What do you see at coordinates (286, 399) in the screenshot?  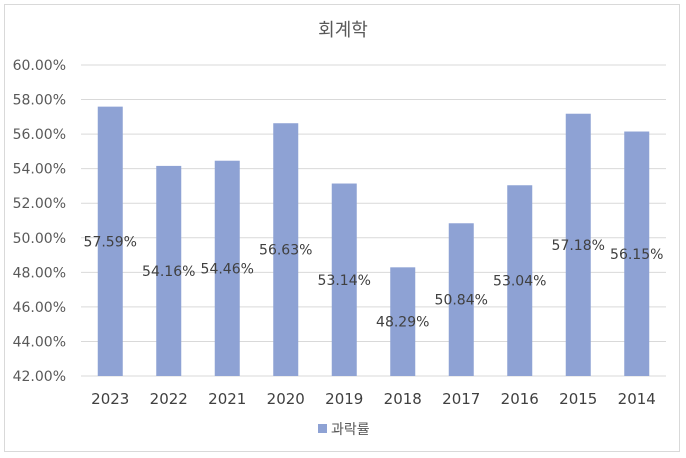 I see `x-tick-label: 2020` at bounding box center [286, 399].